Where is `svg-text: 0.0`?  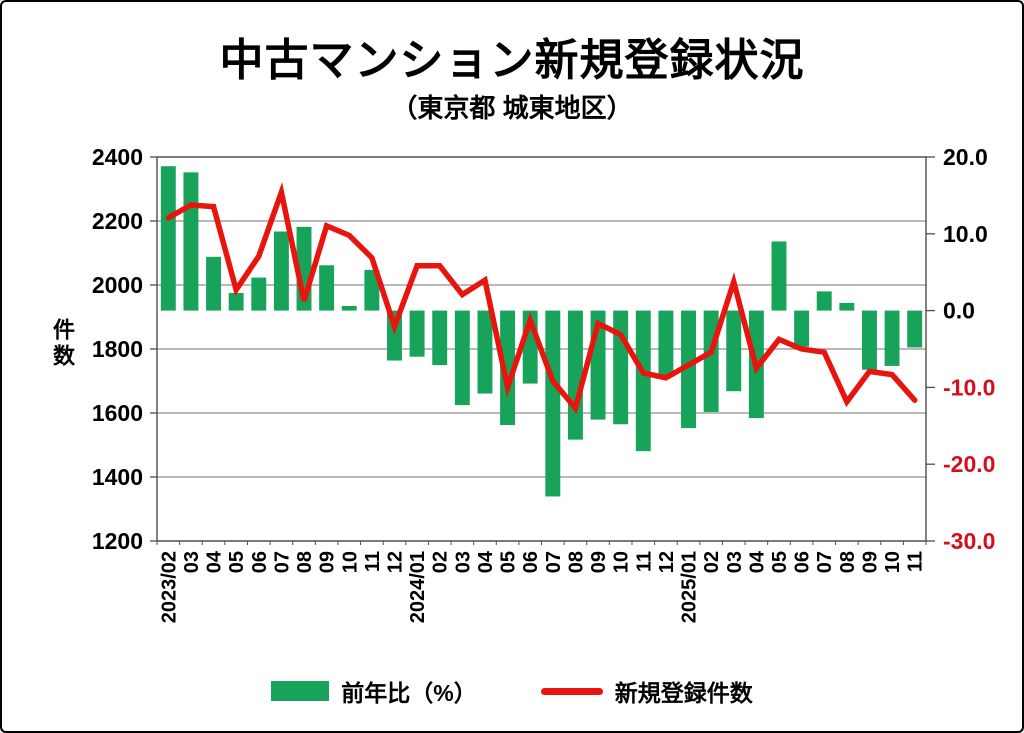 svg-text: 0.0 is located at coordinates (959, 311).